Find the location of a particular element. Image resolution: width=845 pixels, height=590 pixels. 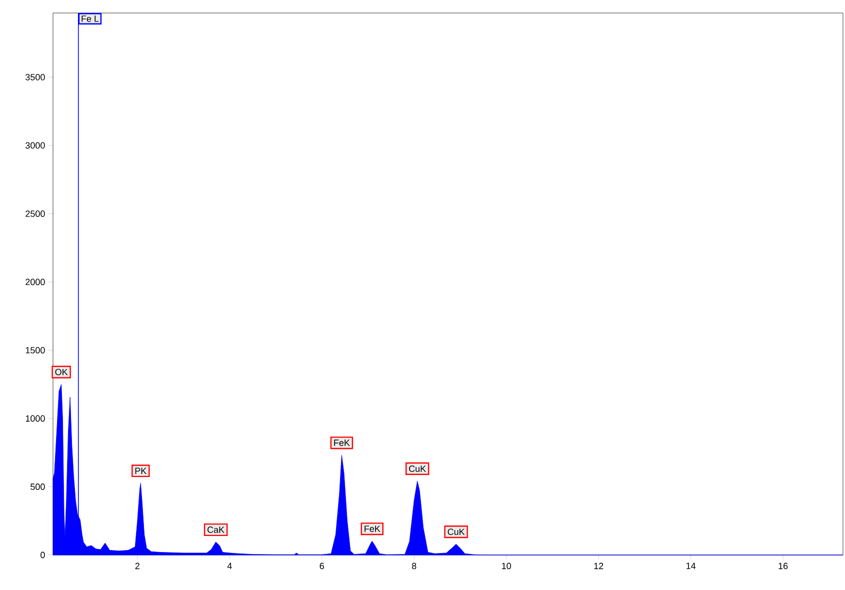

y-tick-label: 500 is located at coordinates (37, 487).